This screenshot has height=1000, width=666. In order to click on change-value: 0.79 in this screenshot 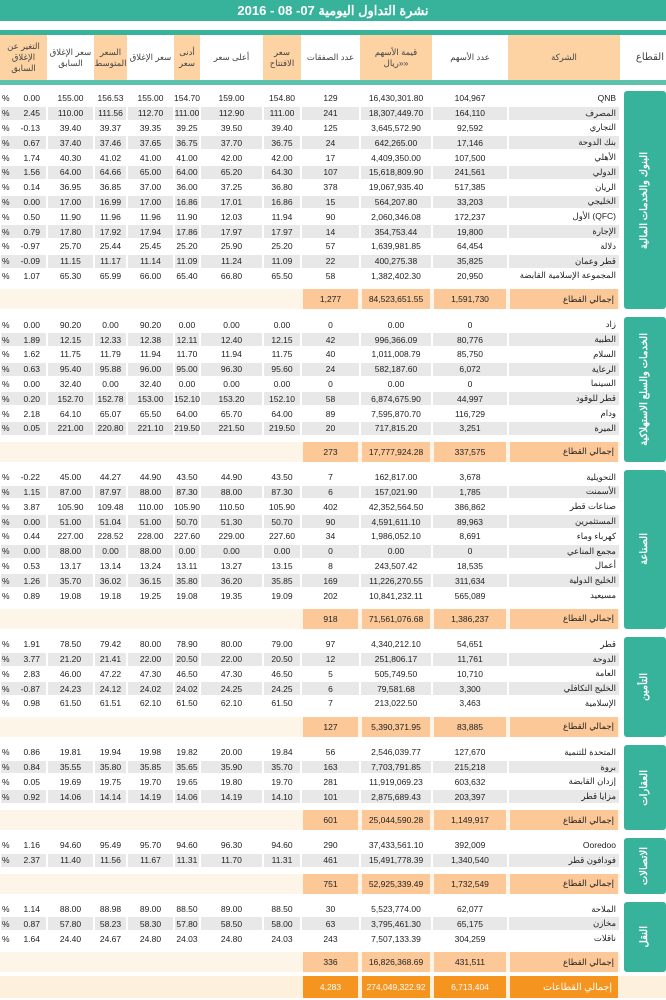, I will do `click(31, 231)`.